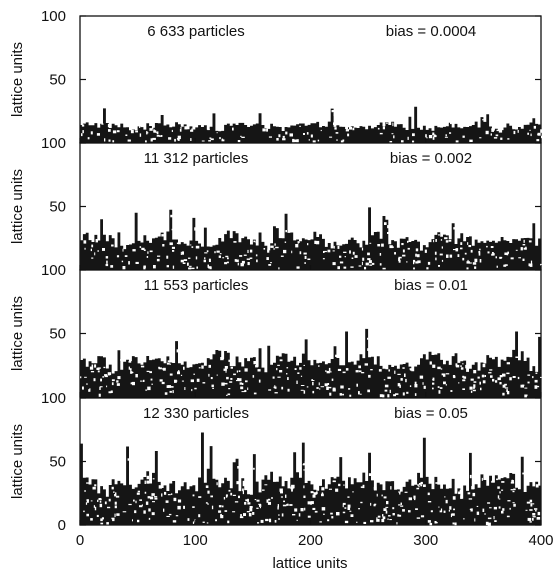 The width and height of the screenshot is (556, 573). I want to click on particles-annotation: 11 553 particles, so click(196, 285).